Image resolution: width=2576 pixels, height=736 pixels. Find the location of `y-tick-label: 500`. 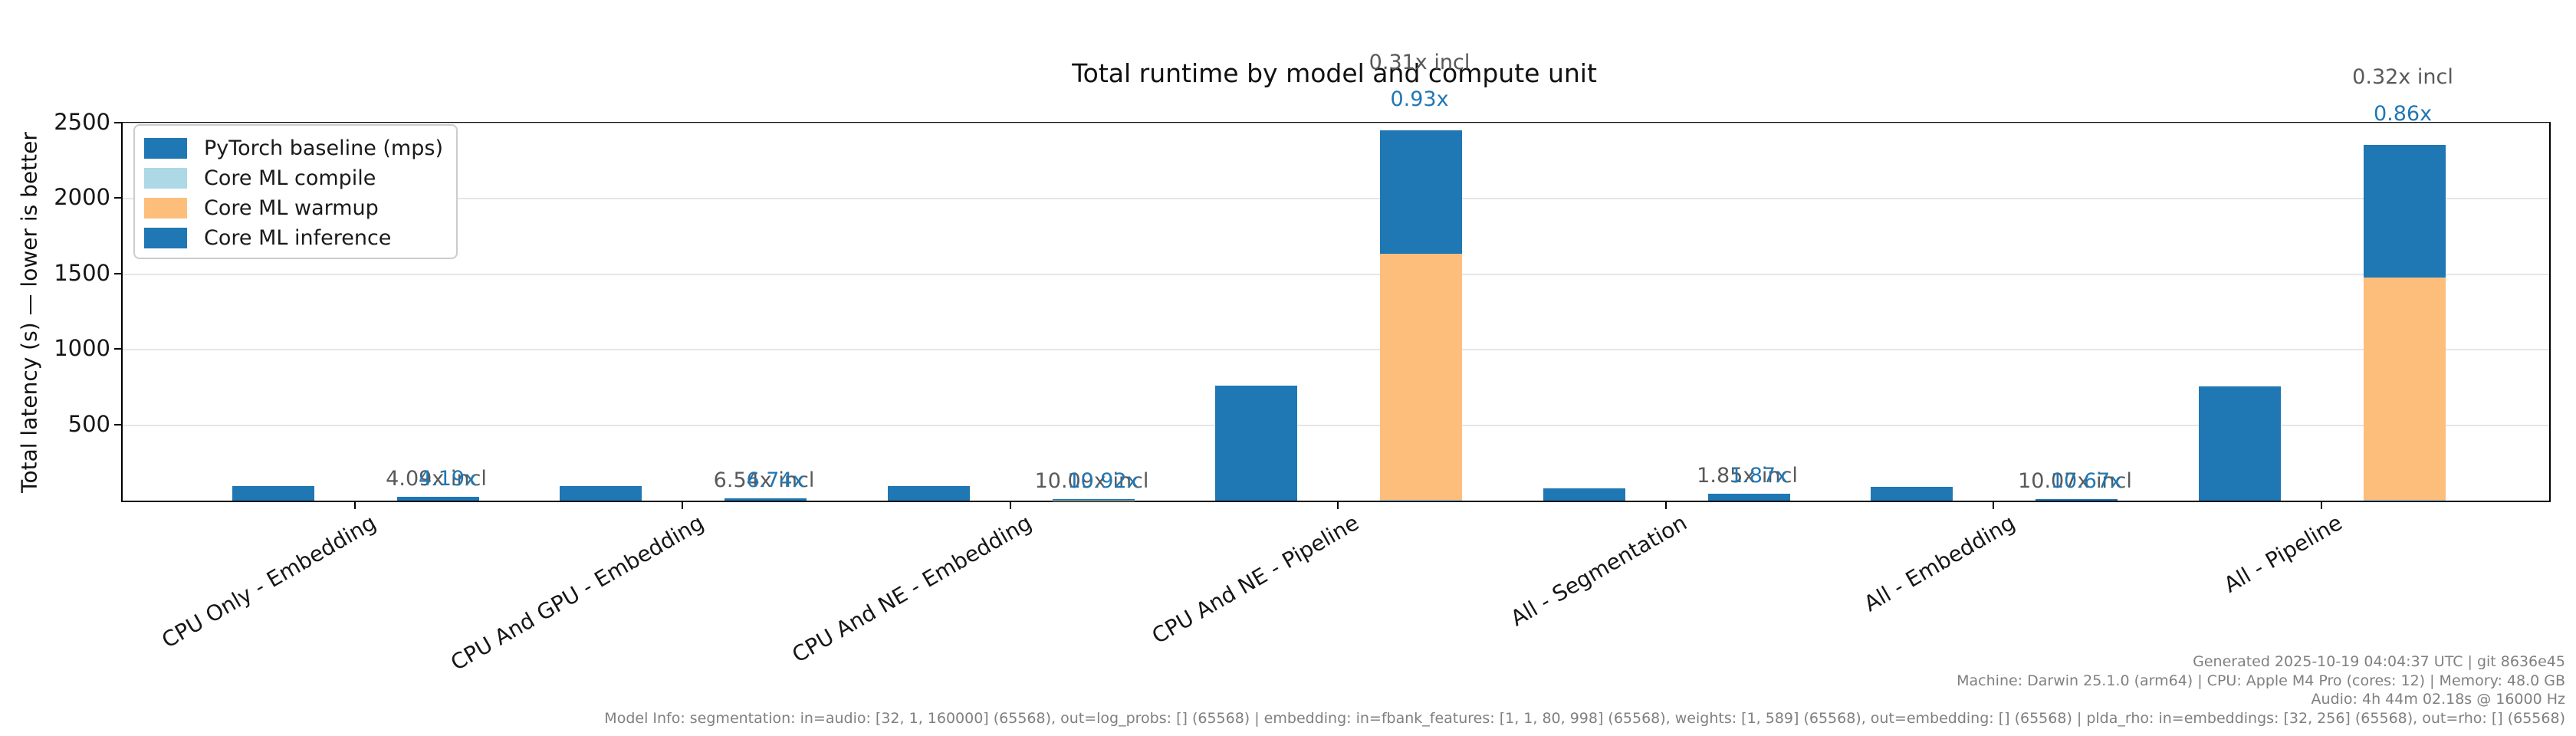

y-tick-label: 500 is located at coordinates (89, 424).